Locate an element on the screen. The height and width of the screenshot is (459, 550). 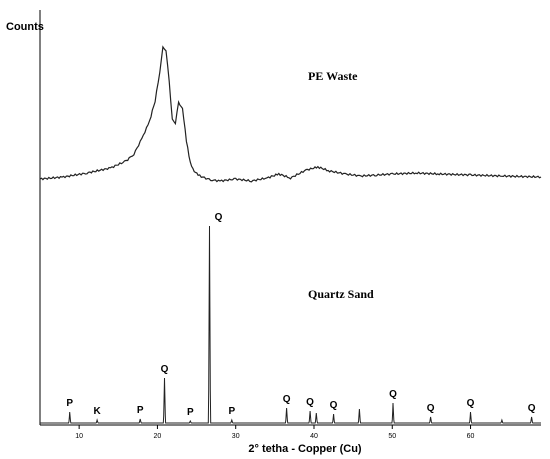
x-axis-label: 2° tetha - Copper (Cu) is located at coordinates (305, 449).